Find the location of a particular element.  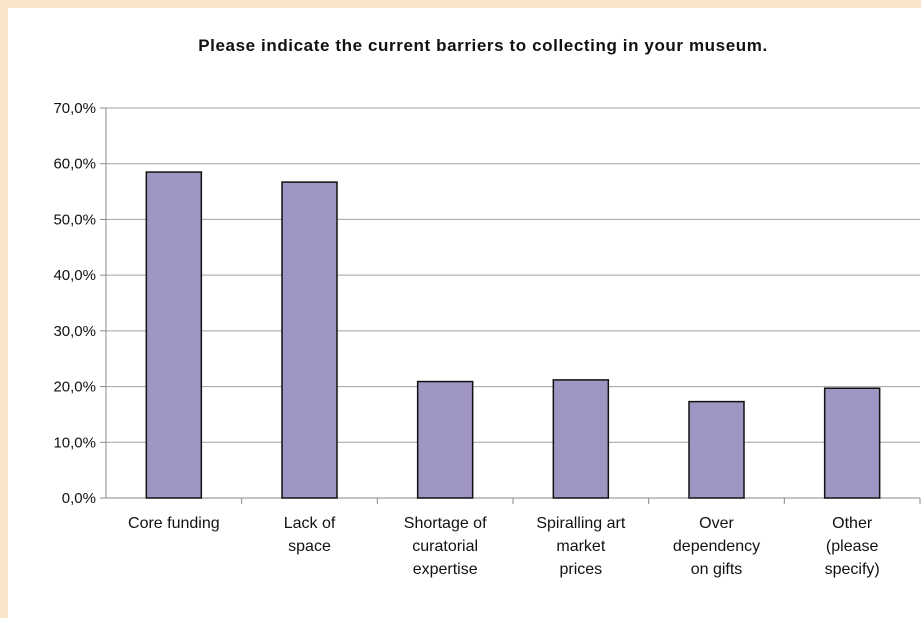

y-tick-label: 70,0% is located at coordinates (74, 108).